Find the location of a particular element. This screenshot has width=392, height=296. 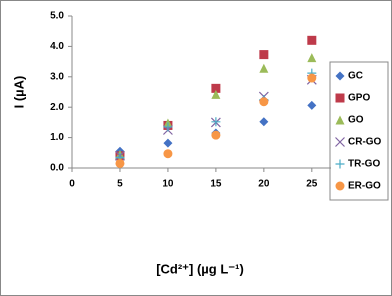

legend-label: CR-GO is located at coordinates (365, 142).